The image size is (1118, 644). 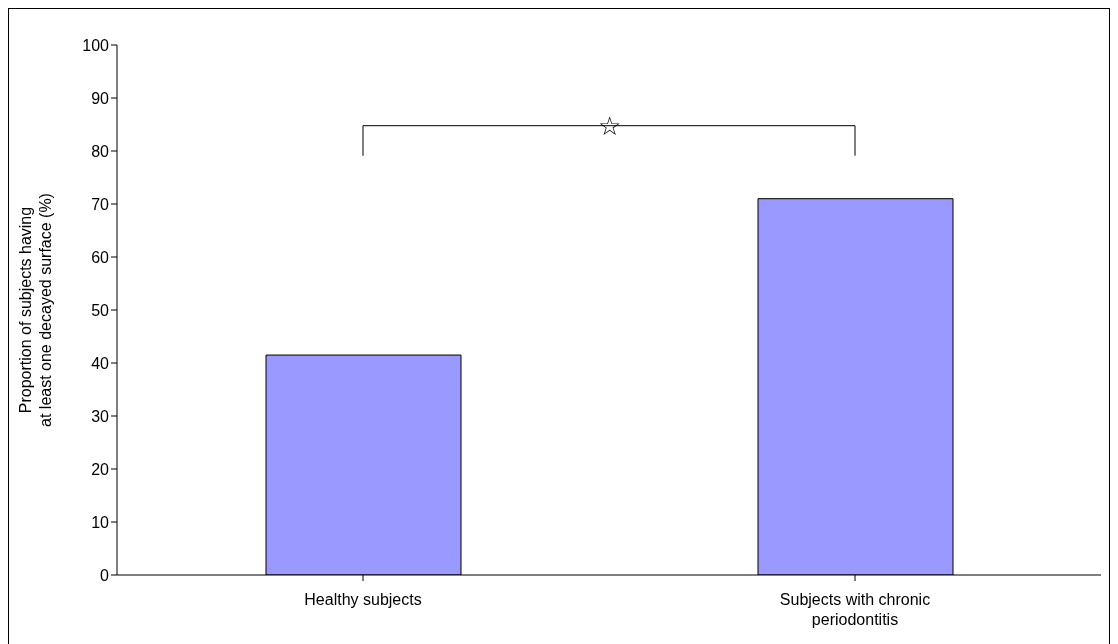 What do you see at coordinates (100, 98) in the screenshot?
I see `y-tick-label: 90` at bounding box center [100, 98].